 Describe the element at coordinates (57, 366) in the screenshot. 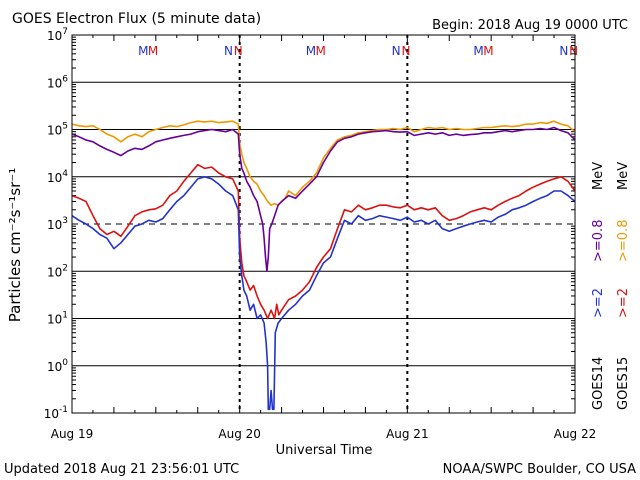

I see `y-tick-label-1: 10⁰` at that location.